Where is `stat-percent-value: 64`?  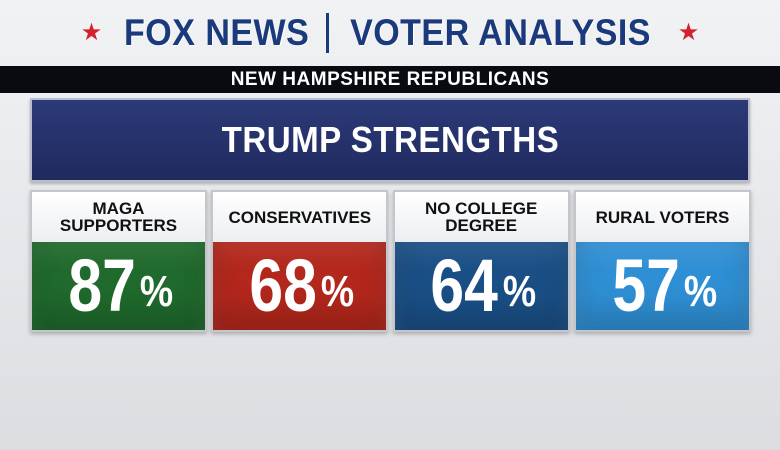
stat-percent-value: 64 is located at coordinates (464, 285).